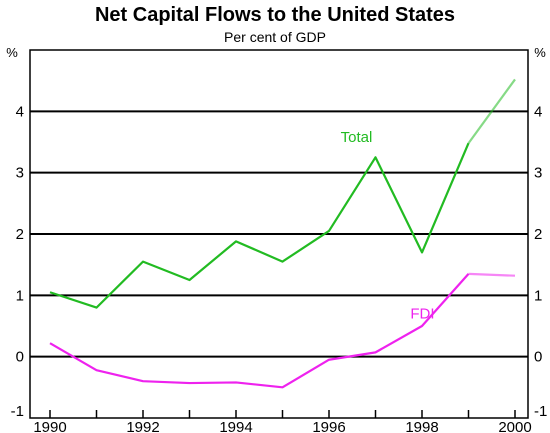  Describe the element at coordinates (12, 52) in the screenshot. I see `y-unit-left: %` at that location.